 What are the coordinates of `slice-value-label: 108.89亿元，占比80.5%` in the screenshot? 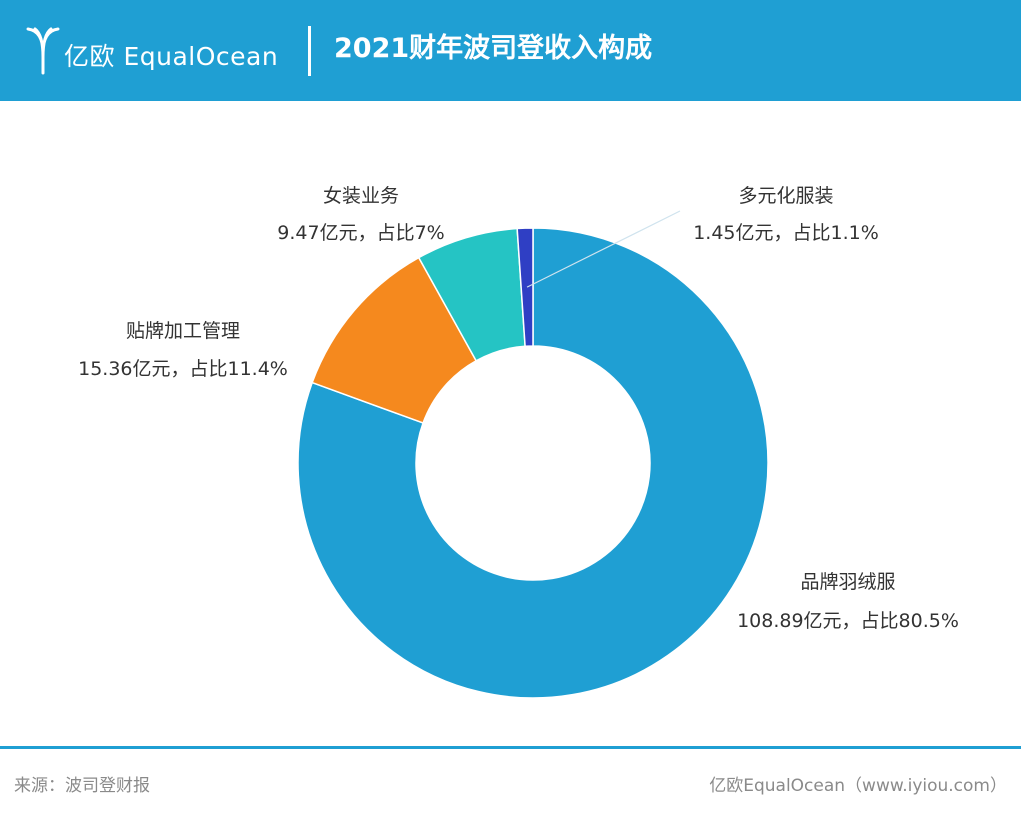 It's located at (848, 621).